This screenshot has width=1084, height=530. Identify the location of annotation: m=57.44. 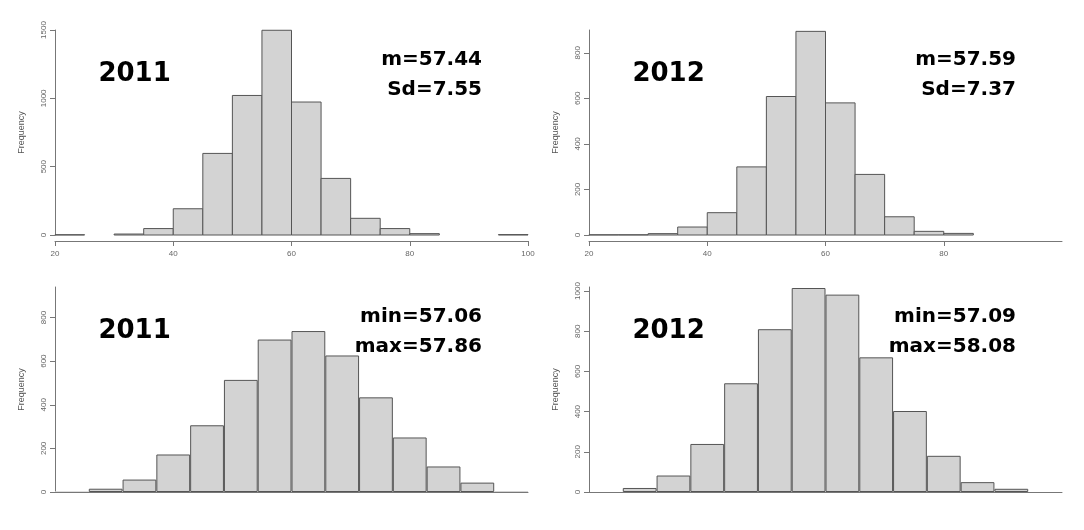
(431, 58).